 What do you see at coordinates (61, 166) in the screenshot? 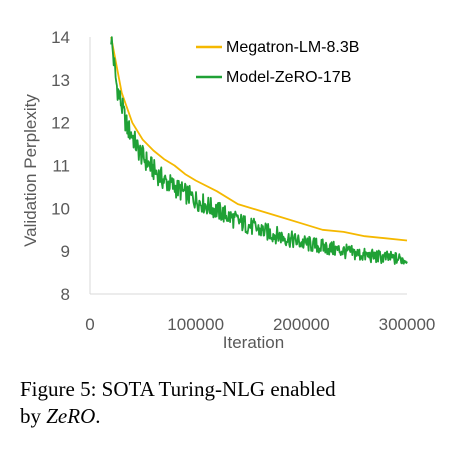
I see `y-tick-label: 11` at bounding box center [61, 166].